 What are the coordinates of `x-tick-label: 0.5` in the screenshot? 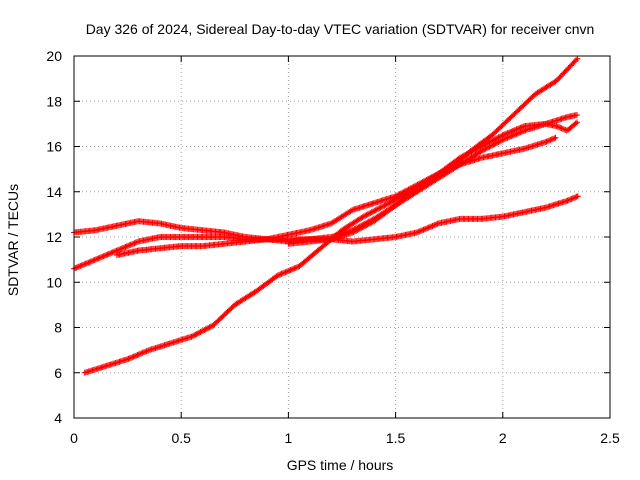 It's located at (181, 438).